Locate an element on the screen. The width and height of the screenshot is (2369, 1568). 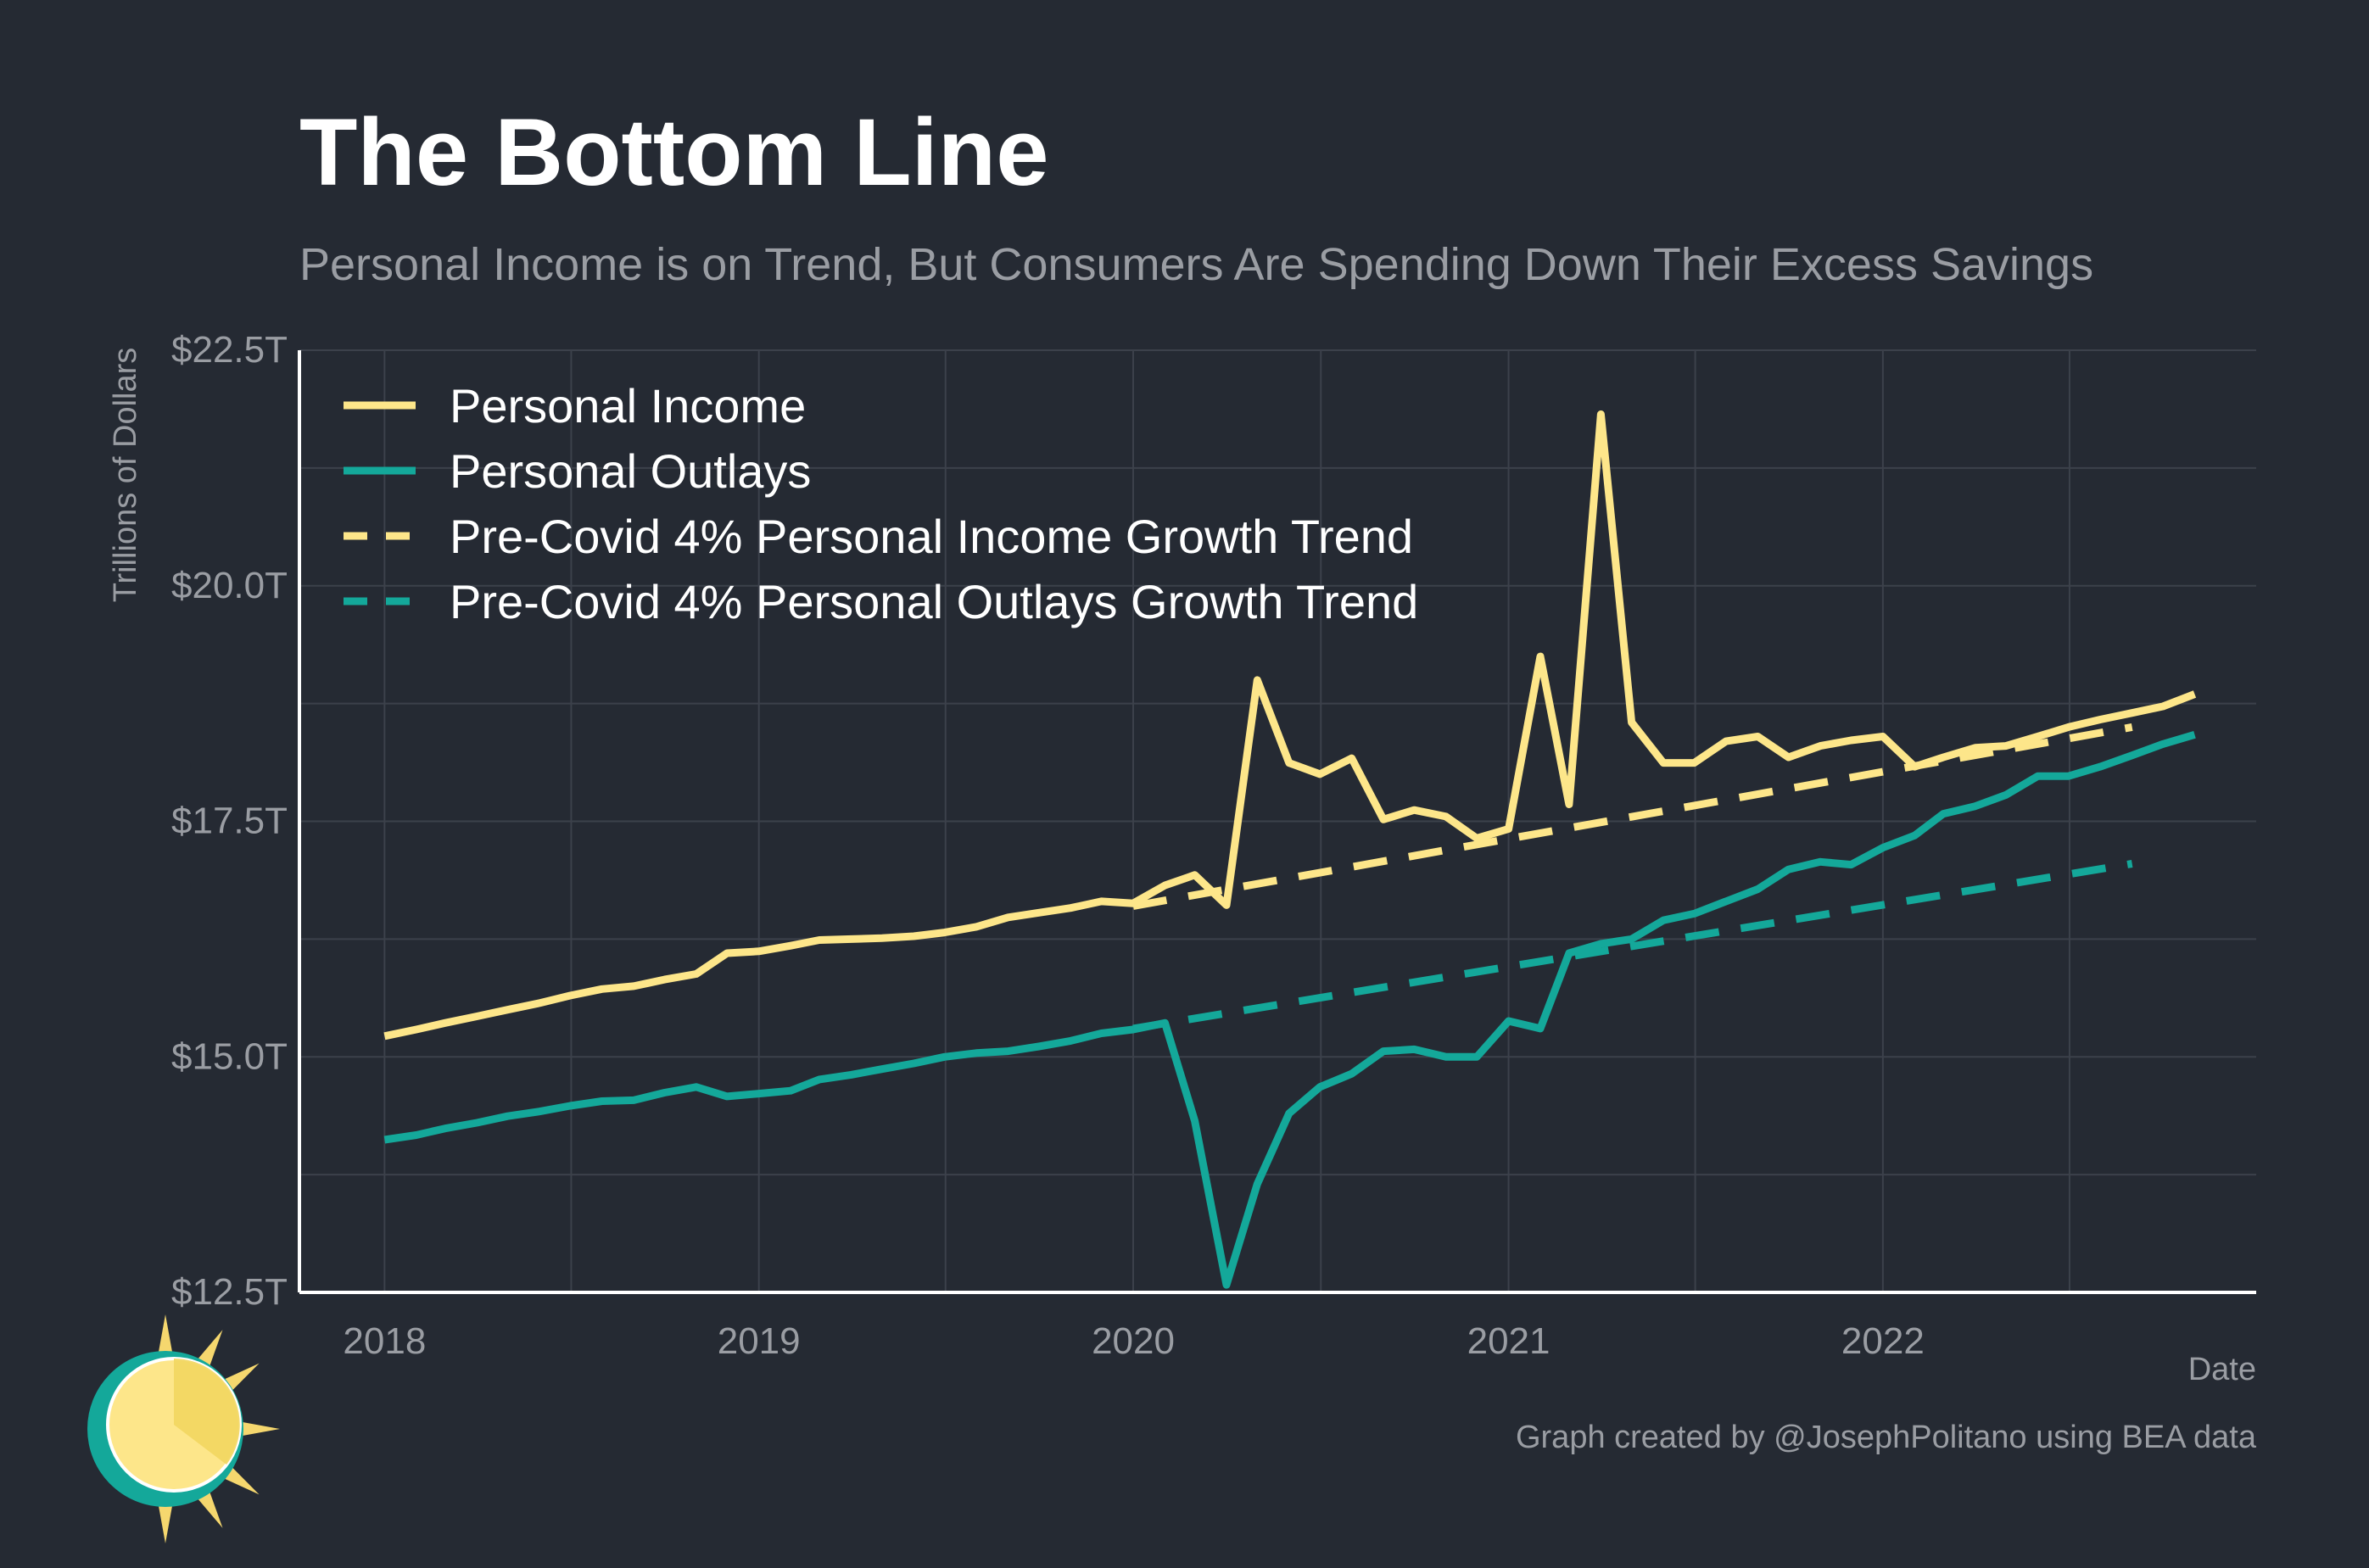
x-tick-label: 2021 is located at coordinates (1508, 1341).